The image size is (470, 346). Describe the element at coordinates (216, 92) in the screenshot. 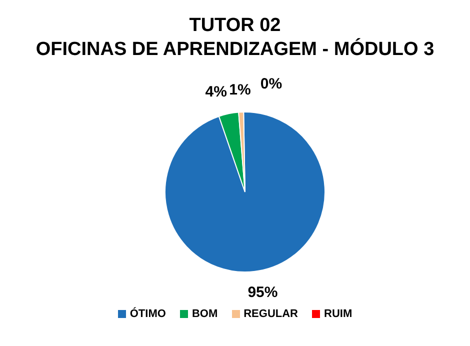

I see `data-label: 4%` at that location.